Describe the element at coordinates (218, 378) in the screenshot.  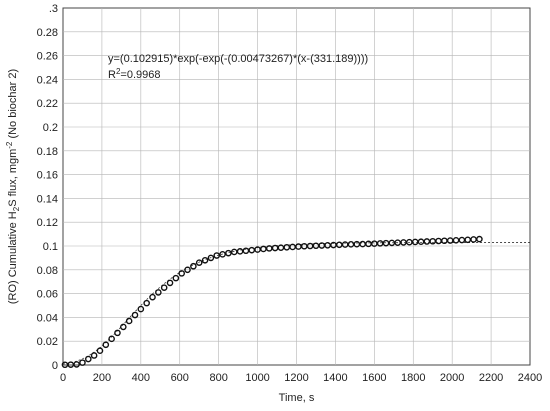
I see `x-tick-label: 800` at that location.